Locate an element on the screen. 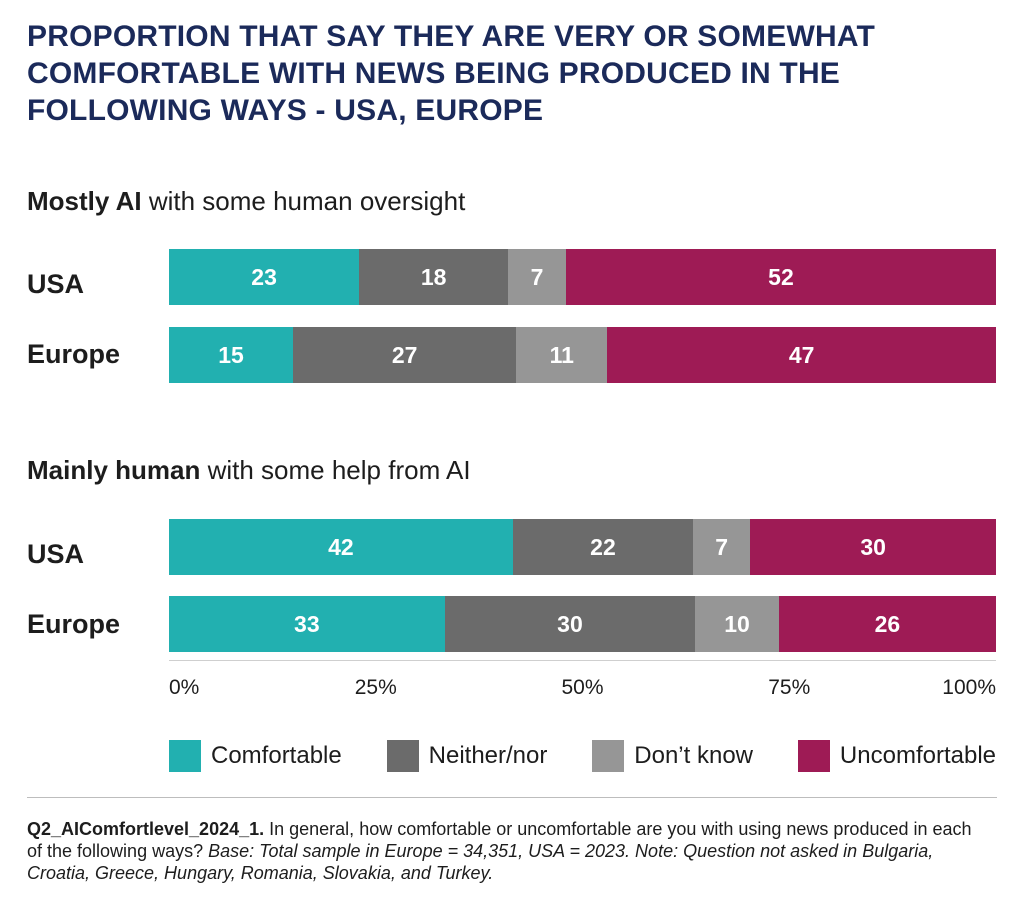  bar-segment-neither-nor: 27 is located at coordinates (405, 355).